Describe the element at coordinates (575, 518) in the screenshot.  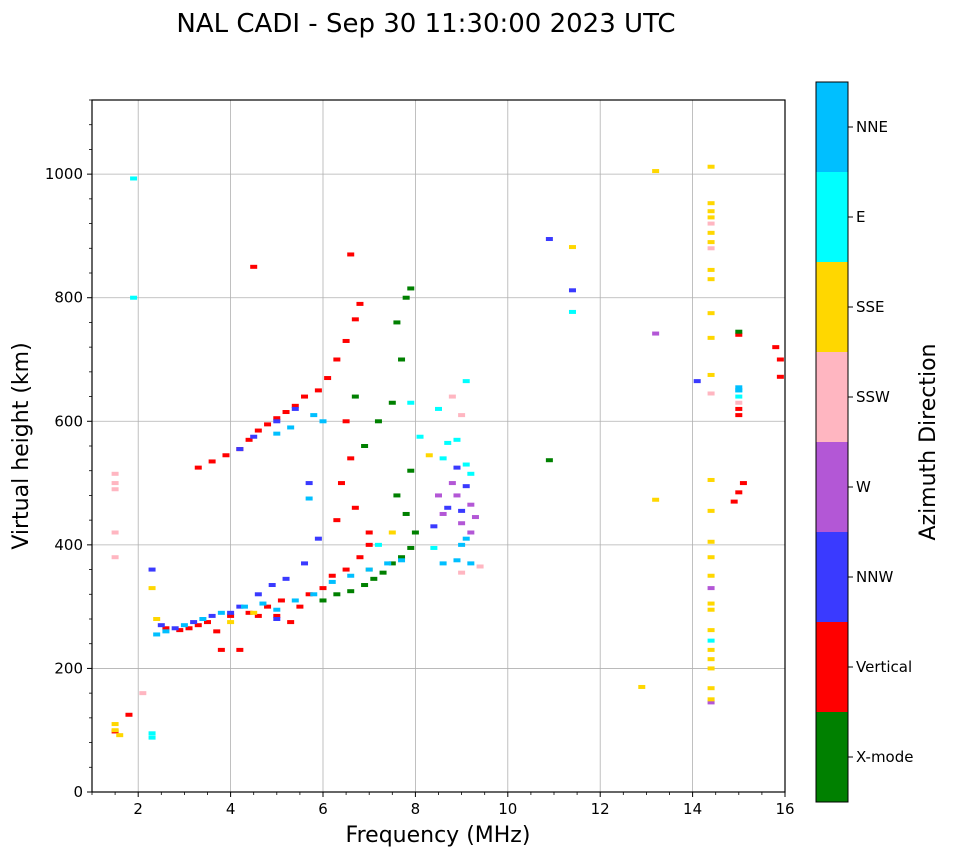
I see `series-w` at that location.